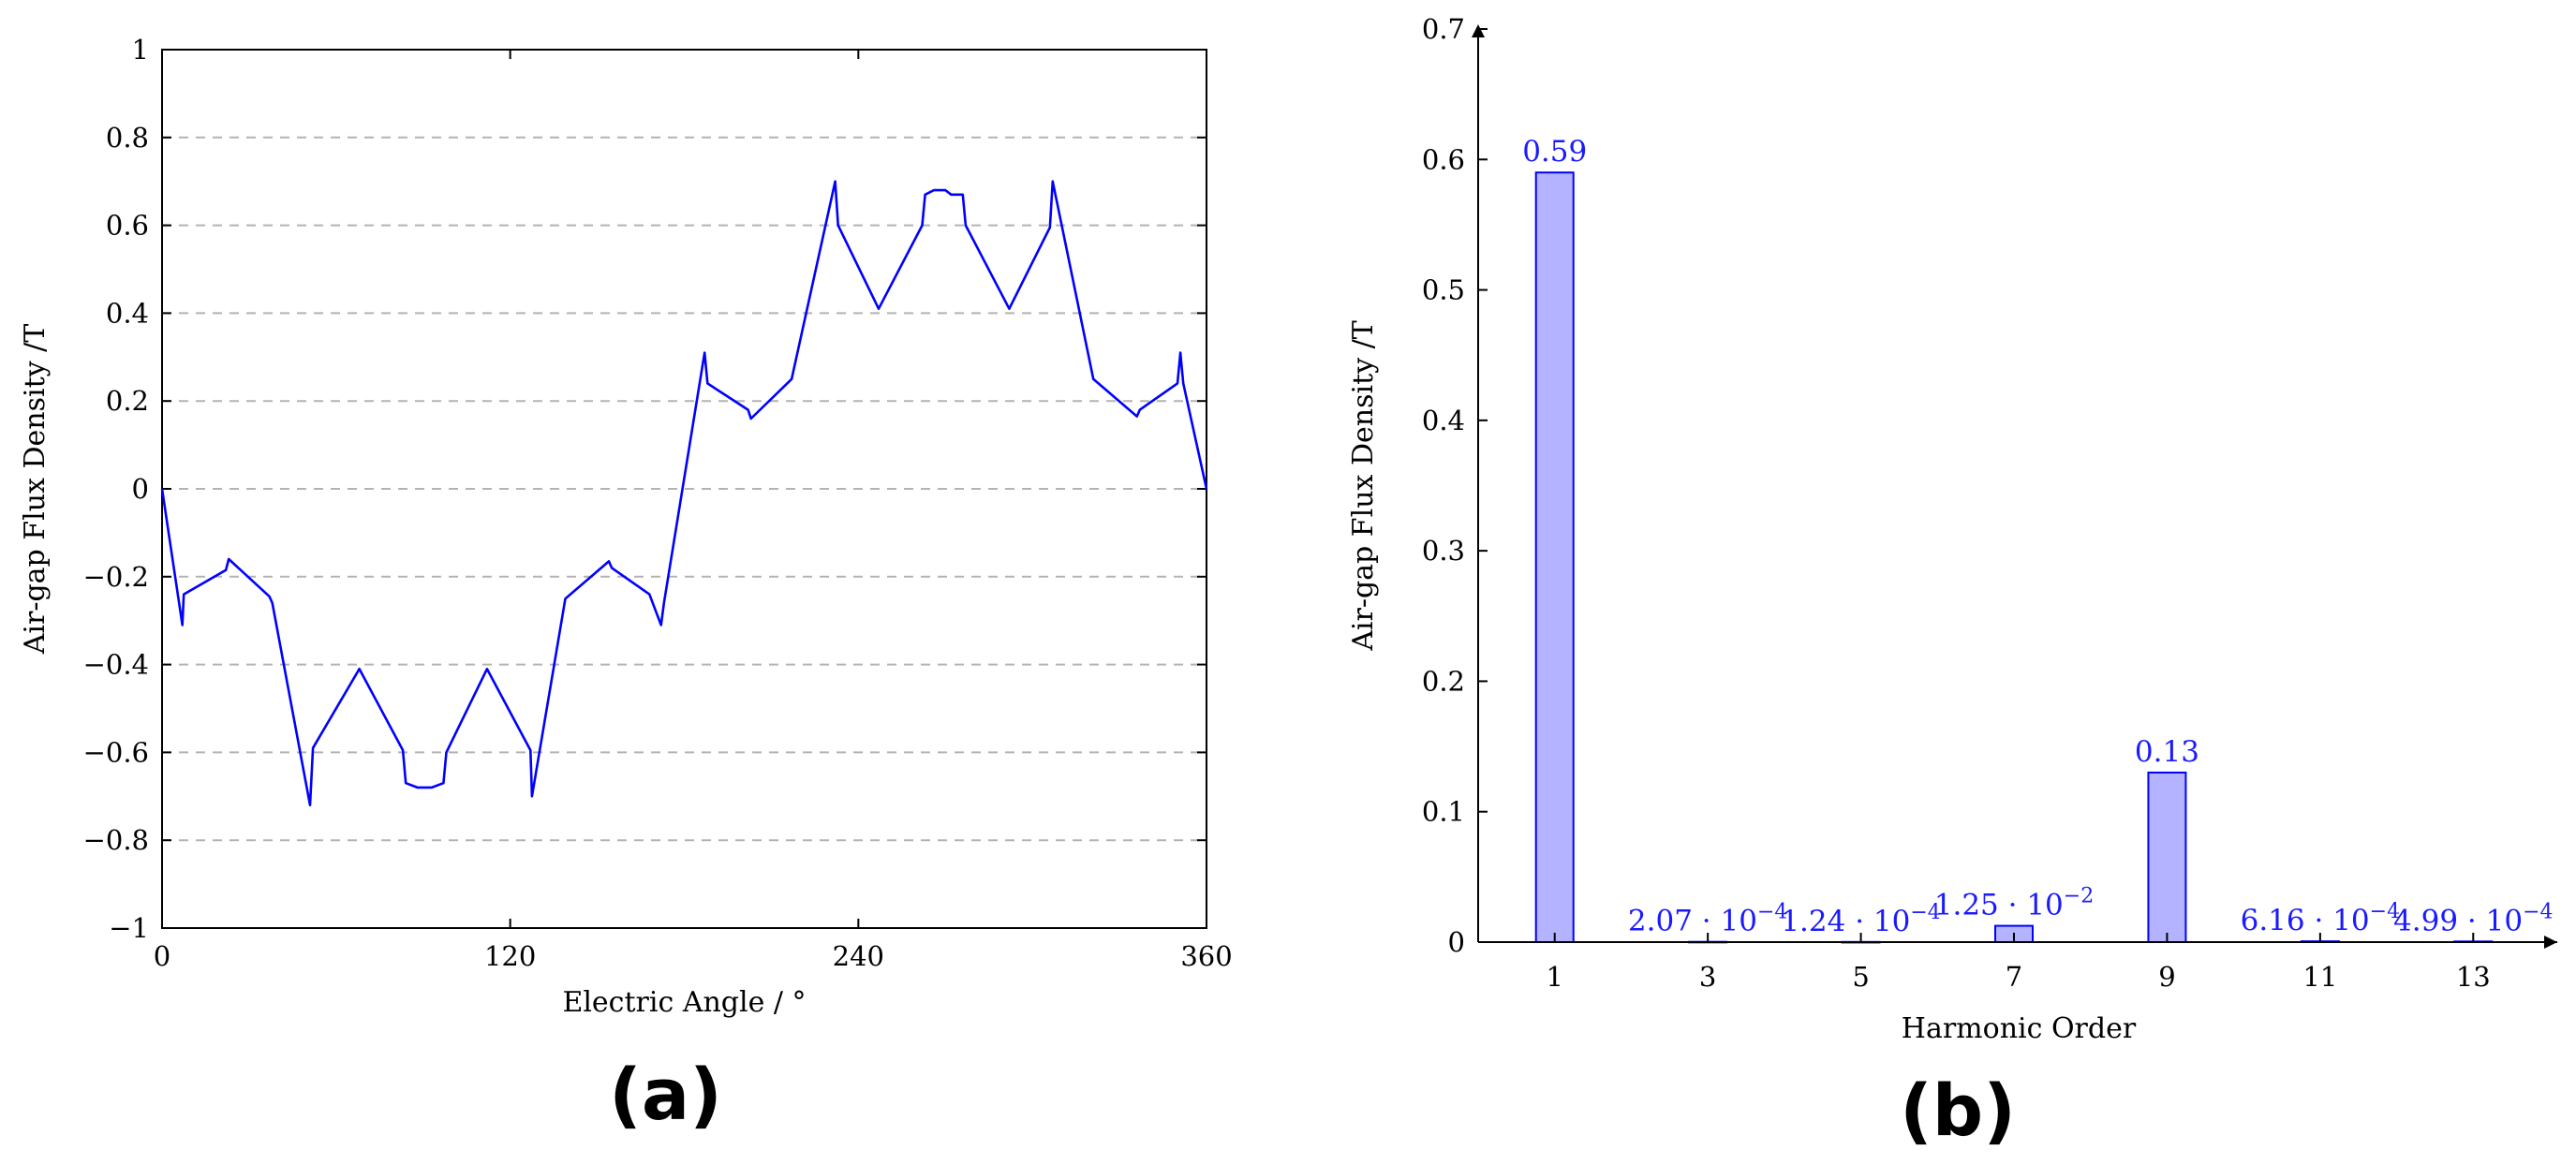 This screenshot has height=1165, width=2576. What do you see at coordinates (35, 490) in the screenshot?
I see `chart-a-y-axis-label: Air-gap Flux Density /T` at bounding box center [35, 490].